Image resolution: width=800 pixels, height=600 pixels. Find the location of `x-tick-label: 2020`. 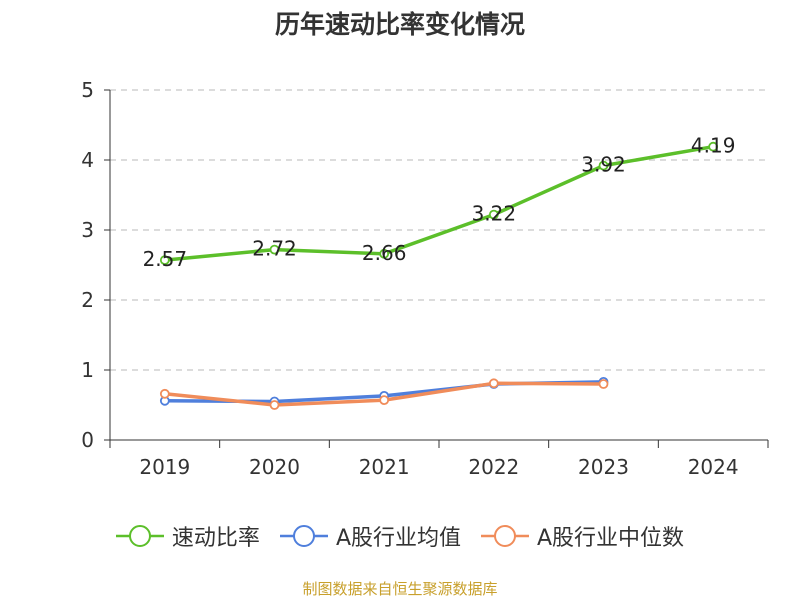

x-tick-label: 2020 is located at coordinates (274, 467).